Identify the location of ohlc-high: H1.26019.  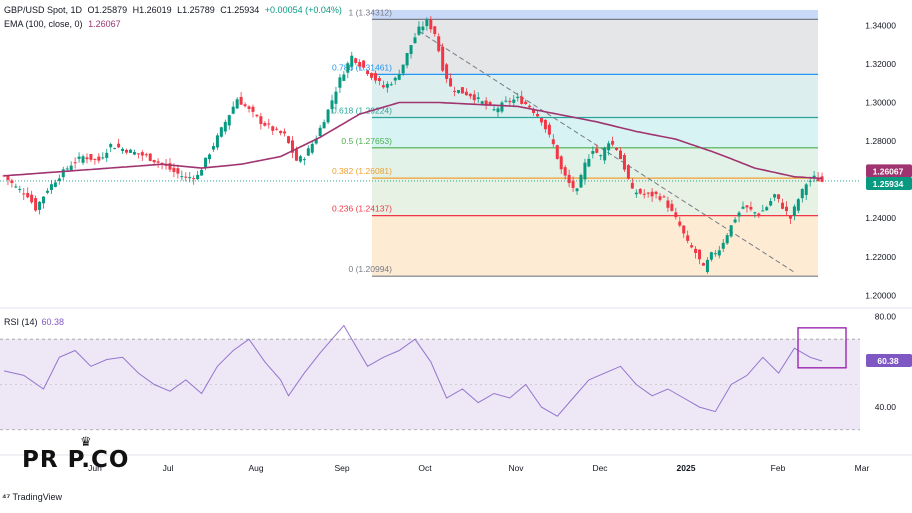
(152, 10).